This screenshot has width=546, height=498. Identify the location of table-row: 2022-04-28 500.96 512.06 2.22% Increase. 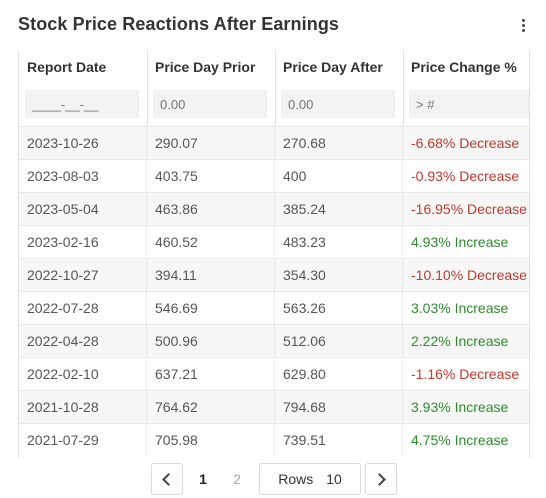
(274, 340).